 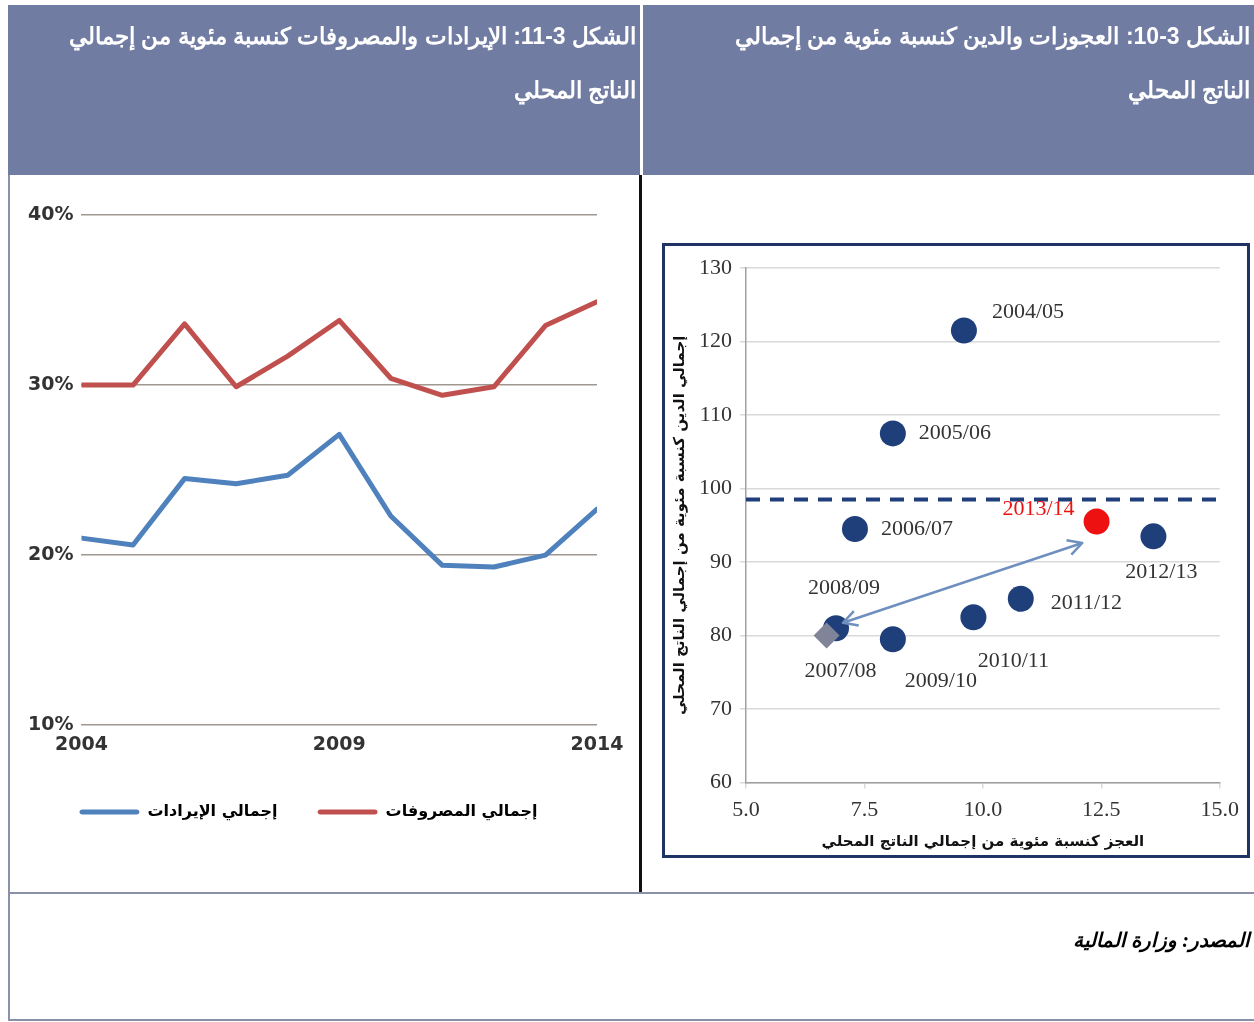 I want to click on annotation: 2008/09, so click(x=844, y=586).